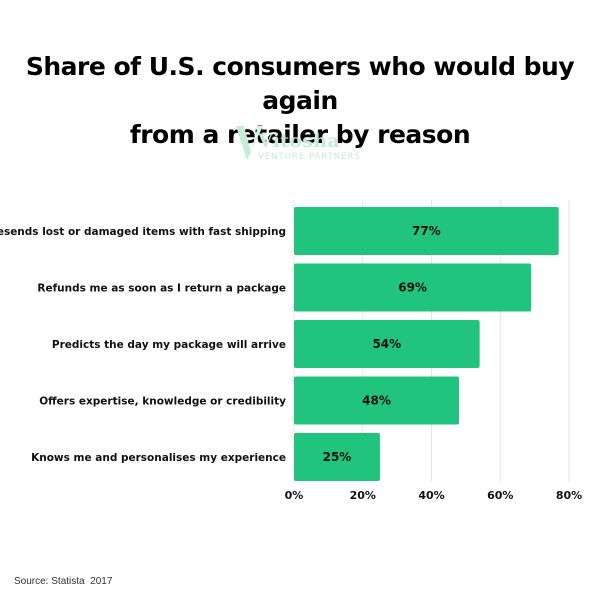 This screenshot has height=600, width=600. I want to click on bar-value-label: 69%, so click(412, 288).